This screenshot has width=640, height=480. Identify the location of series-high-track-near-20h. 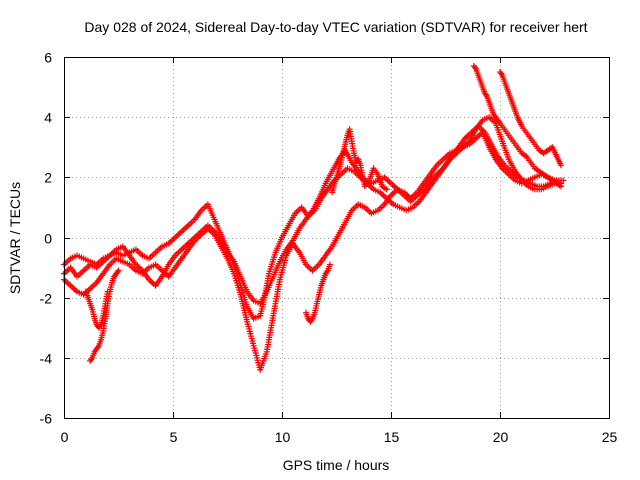
(531, 119).